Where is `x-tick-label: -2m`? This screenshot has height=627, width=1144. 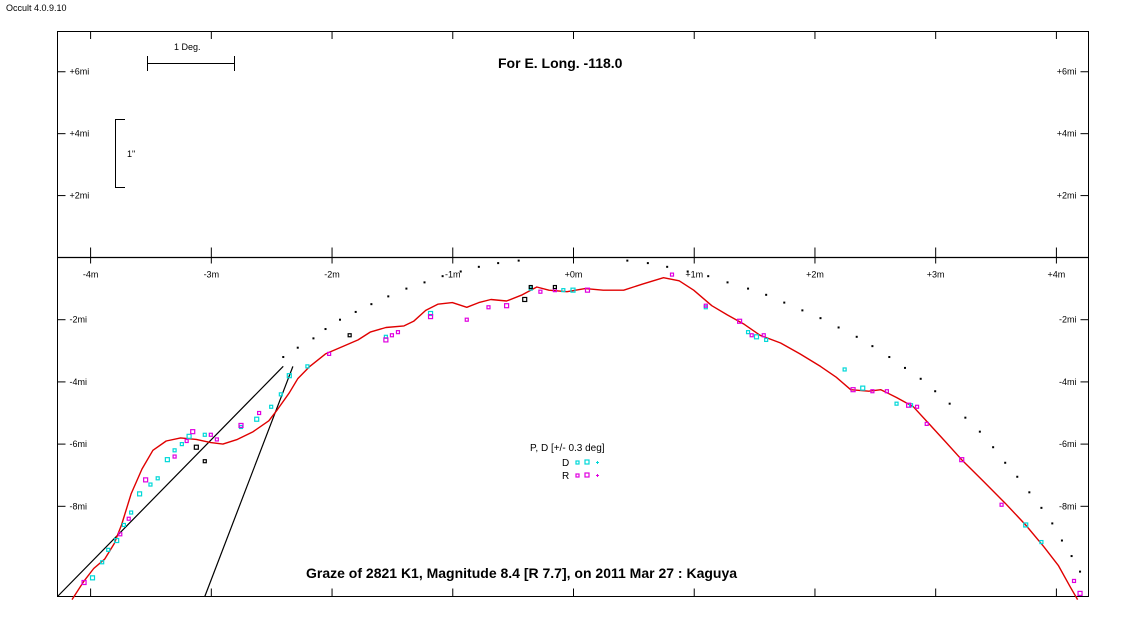
x-tick-label: -2m is located at coordinates (332, 275).